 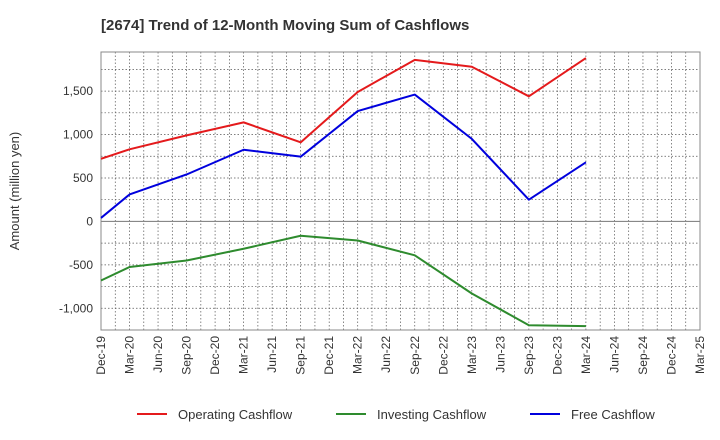 What do you see at coordinates (671, 355) in the screenshot?
I see `x-tick-label: Dec-24` at bounding box center [671, 355].